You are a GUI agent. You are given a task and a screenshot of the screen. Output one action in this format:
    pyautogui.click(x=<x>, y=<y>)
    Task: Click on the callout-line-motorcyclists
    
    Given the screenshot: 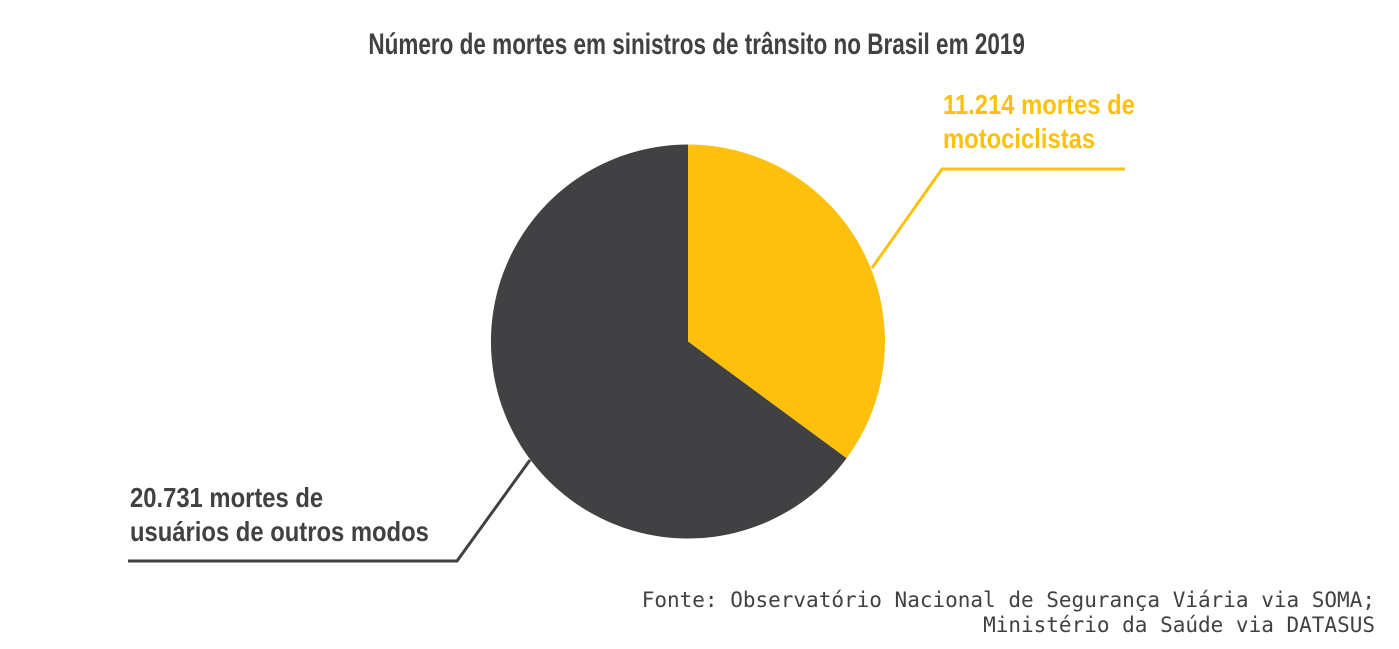 What is the action you would take?
    pyautogui.click(x=997, y=218)
    